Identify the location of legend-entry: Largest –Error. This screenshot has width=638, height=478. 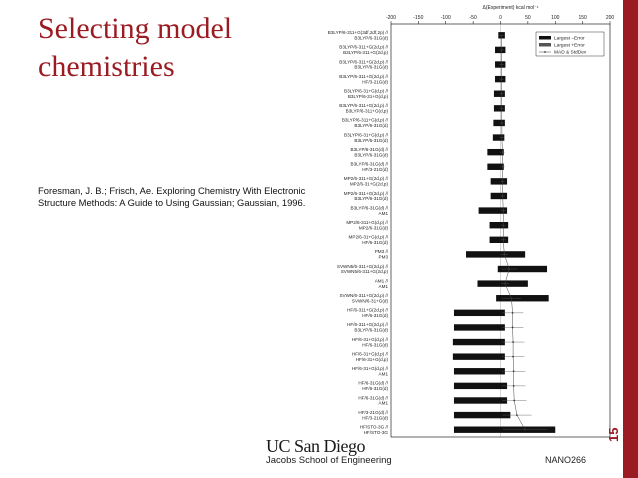
(569, 39).